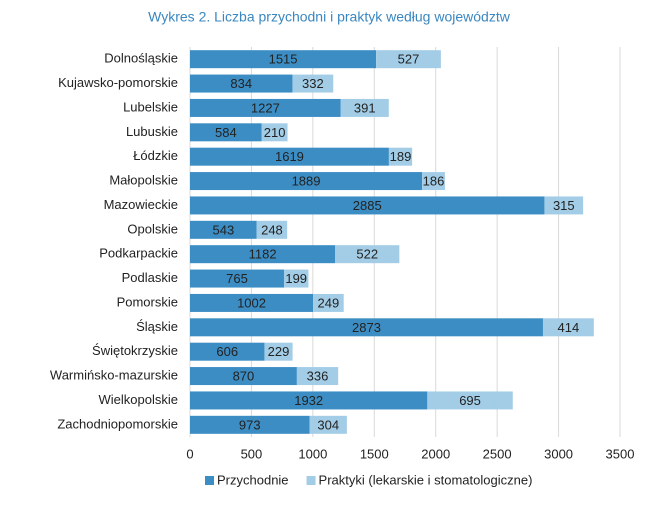  I want to click on data-label: 606, so click(227, 351).